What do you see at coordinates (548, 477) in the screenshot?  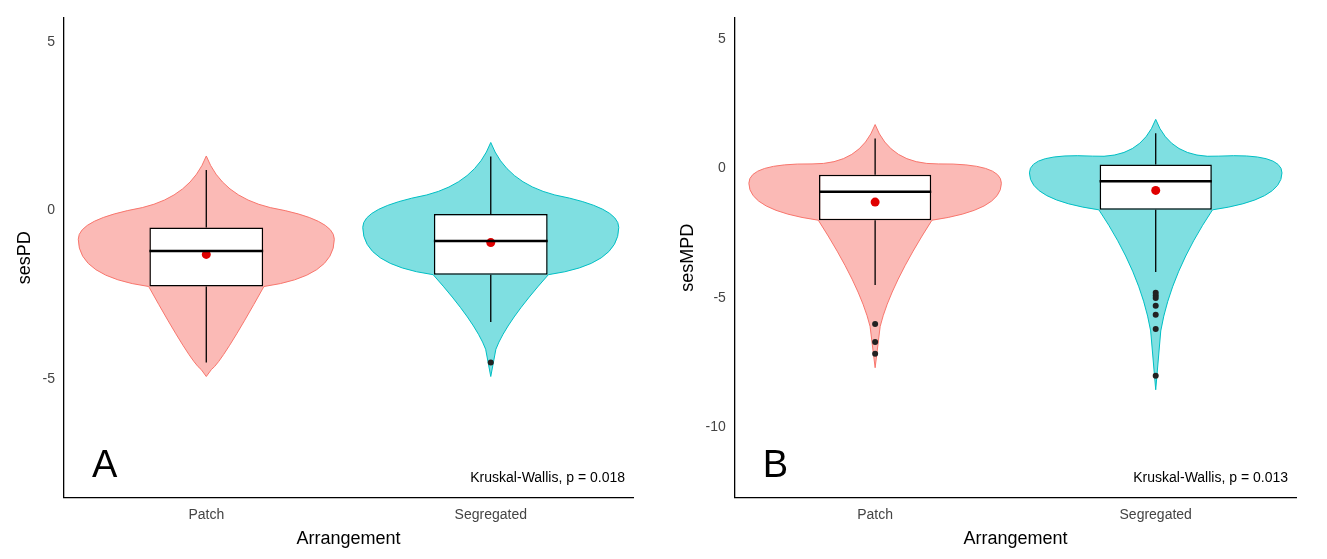 I see `annotation: Kruskal-Wallis, p = 0.018` at bounding box center [548, 477].